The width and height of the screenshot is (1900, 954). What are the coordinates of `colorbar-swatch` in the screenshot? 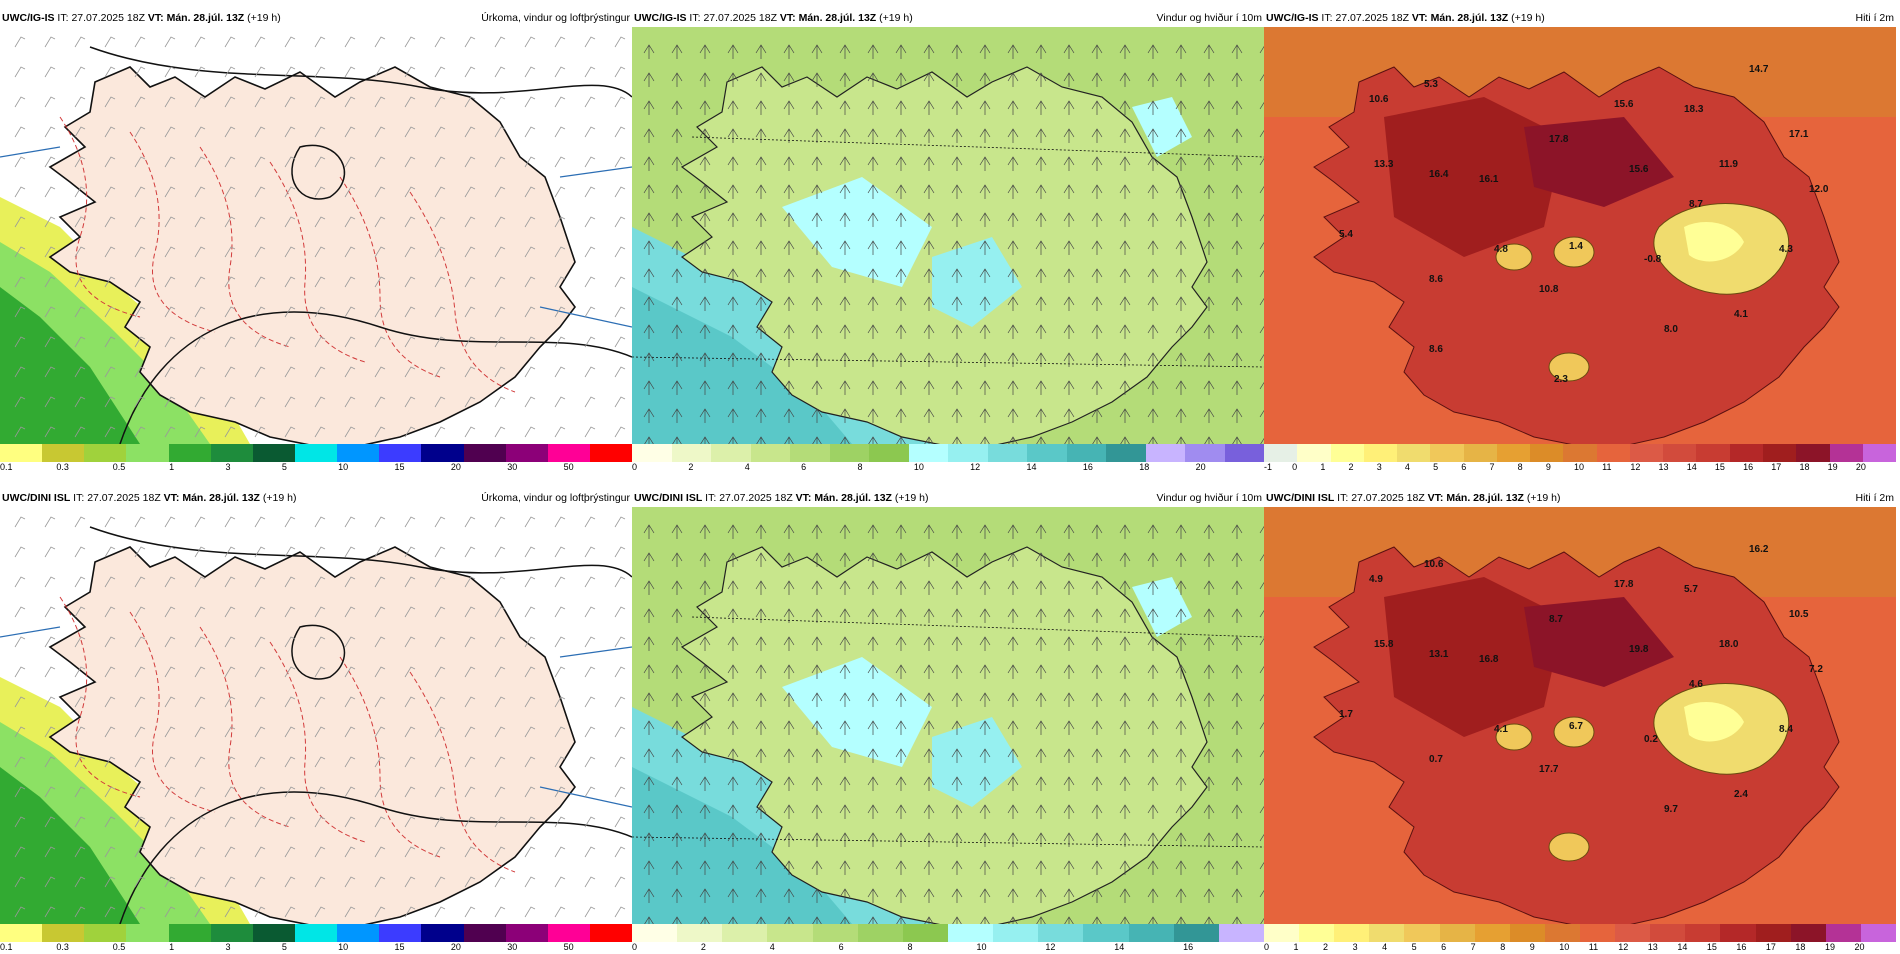 It's located at (63, 933).